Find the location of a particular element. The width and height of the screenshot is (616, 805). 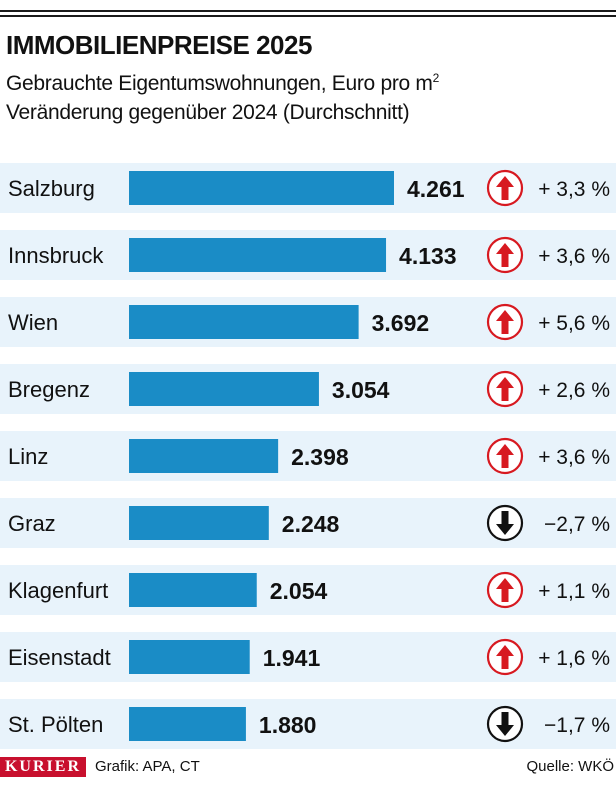

change-label: −2,7 % is located at coordinates (577, 524).